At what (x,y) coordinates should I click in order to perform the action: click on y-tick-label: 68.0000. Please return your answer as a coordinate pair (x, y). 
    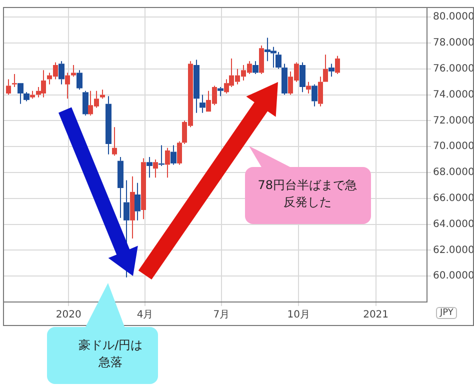
    Looking at the image, I should click on (453, 172).